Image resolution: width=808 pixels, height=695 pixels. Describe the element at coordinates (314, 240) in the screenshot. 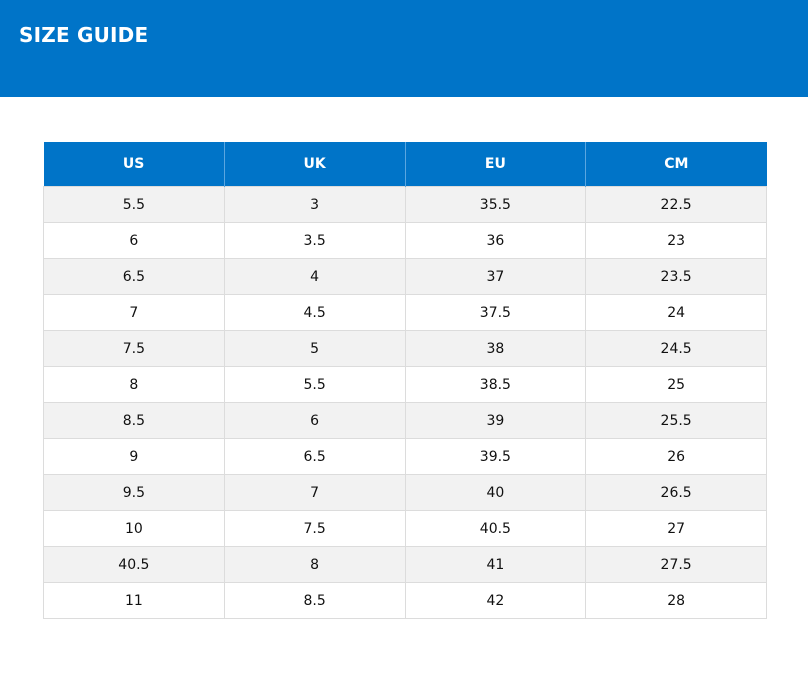

I see `cell-uk: 3.5` at that location.